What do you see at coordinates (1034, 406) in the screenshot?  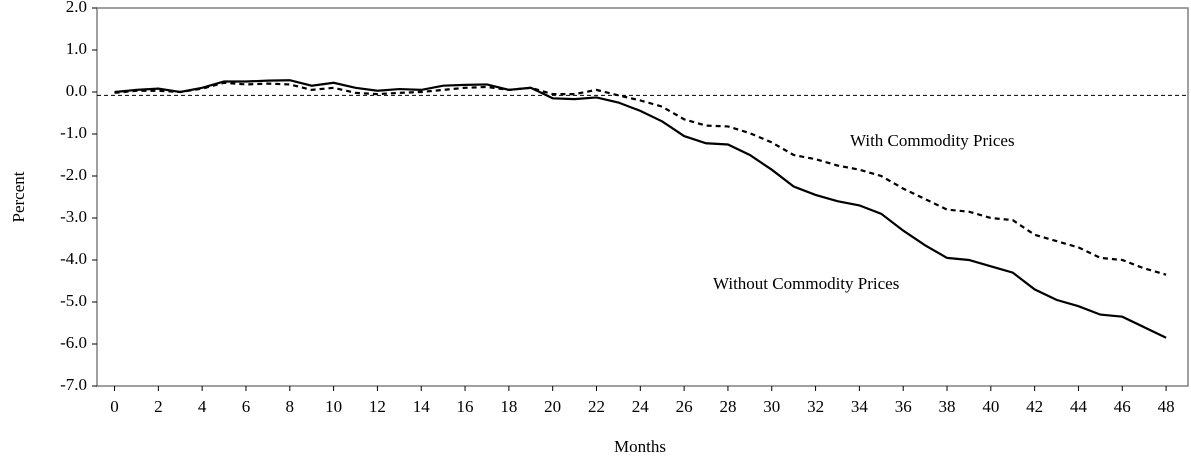 I see `x-tick-label: 42` at bounding box center [1034, 406].